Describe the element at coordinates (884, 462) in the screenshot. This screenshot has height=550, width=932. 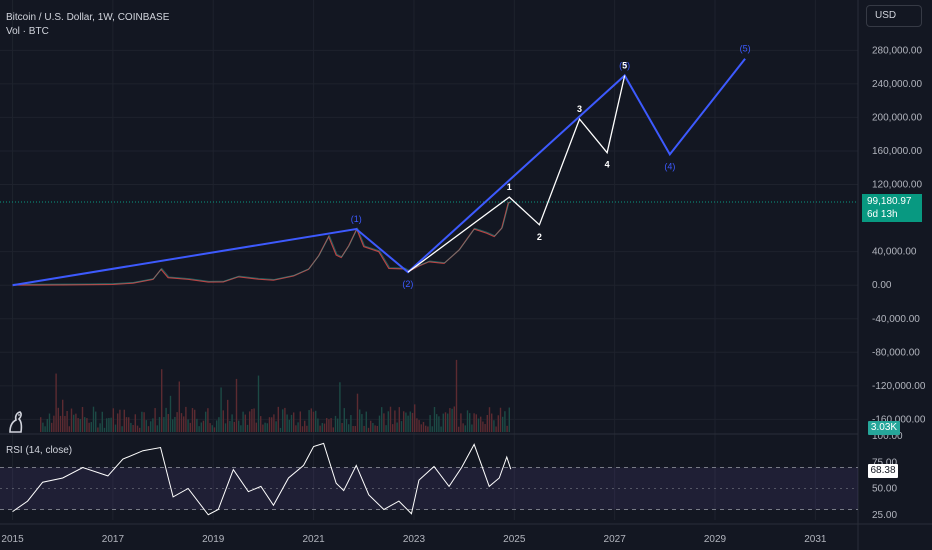
I see `rsi-axis-label: 75.00` at that location.